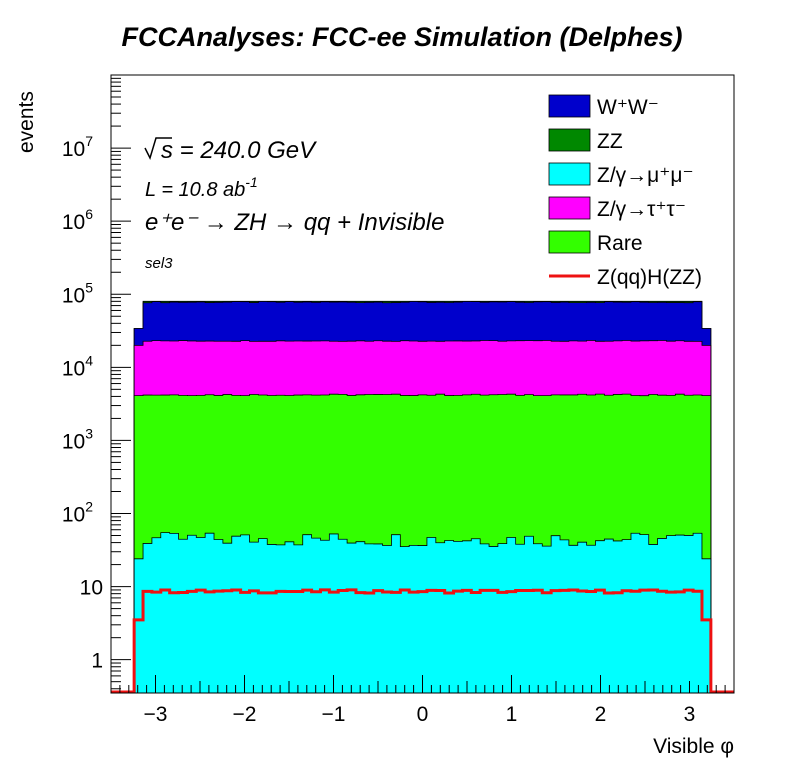  What do you see at coordinates (26, 122) in the screenshot?
I see `y-axis-title: events` at bounding box center [26, 122].